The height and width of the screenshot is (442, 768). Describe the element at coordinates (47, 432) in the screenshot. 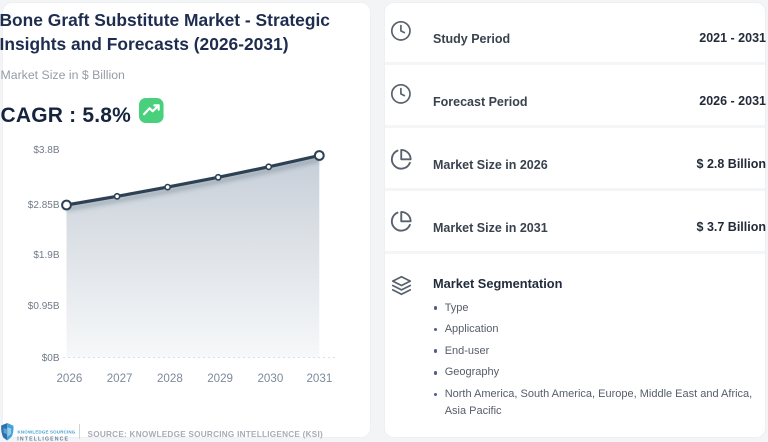

I see `svg-text: KNOWLEDGE SOURCING` at that location.